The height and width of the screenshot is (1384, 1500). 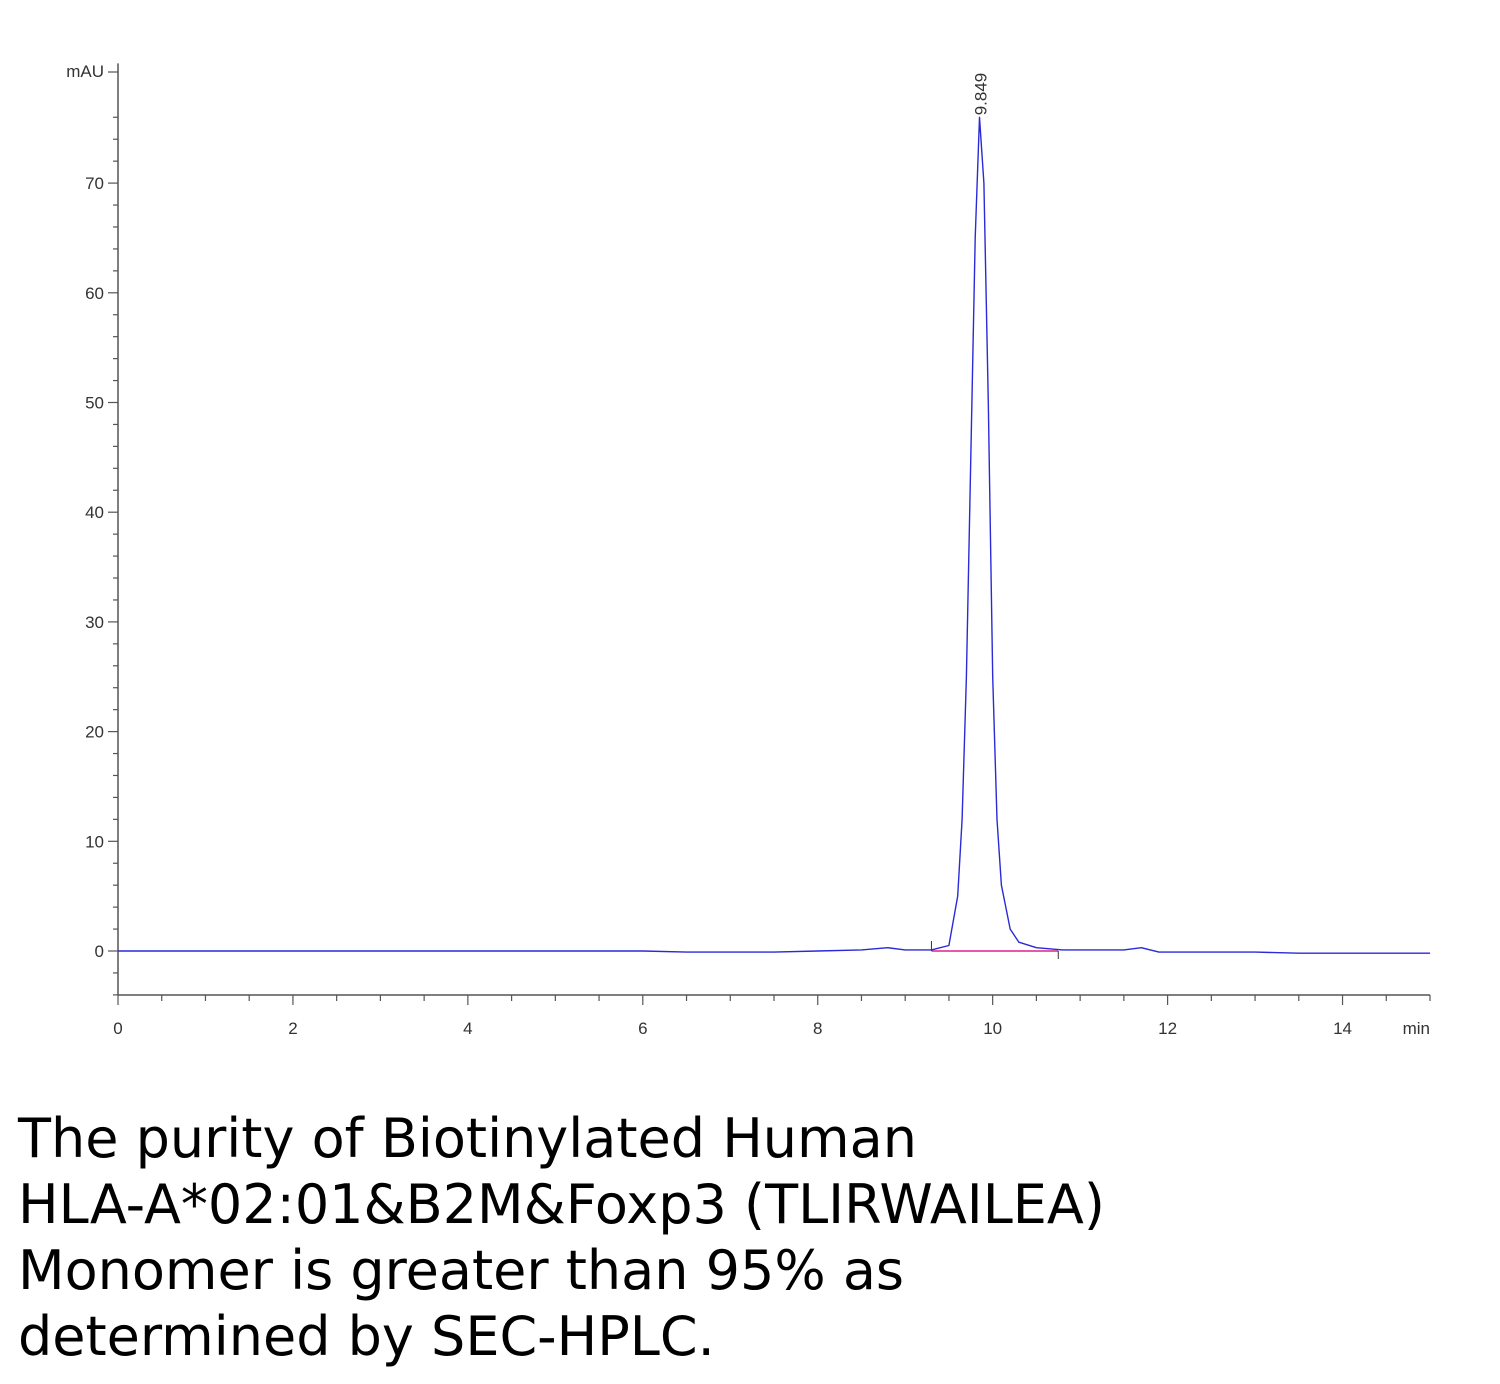 What do you see at coordinates (461, 1270) in the screenshot?
I see `caption-line-3: Monomer is greater than 95% as` at bounding box center [461, 1270].